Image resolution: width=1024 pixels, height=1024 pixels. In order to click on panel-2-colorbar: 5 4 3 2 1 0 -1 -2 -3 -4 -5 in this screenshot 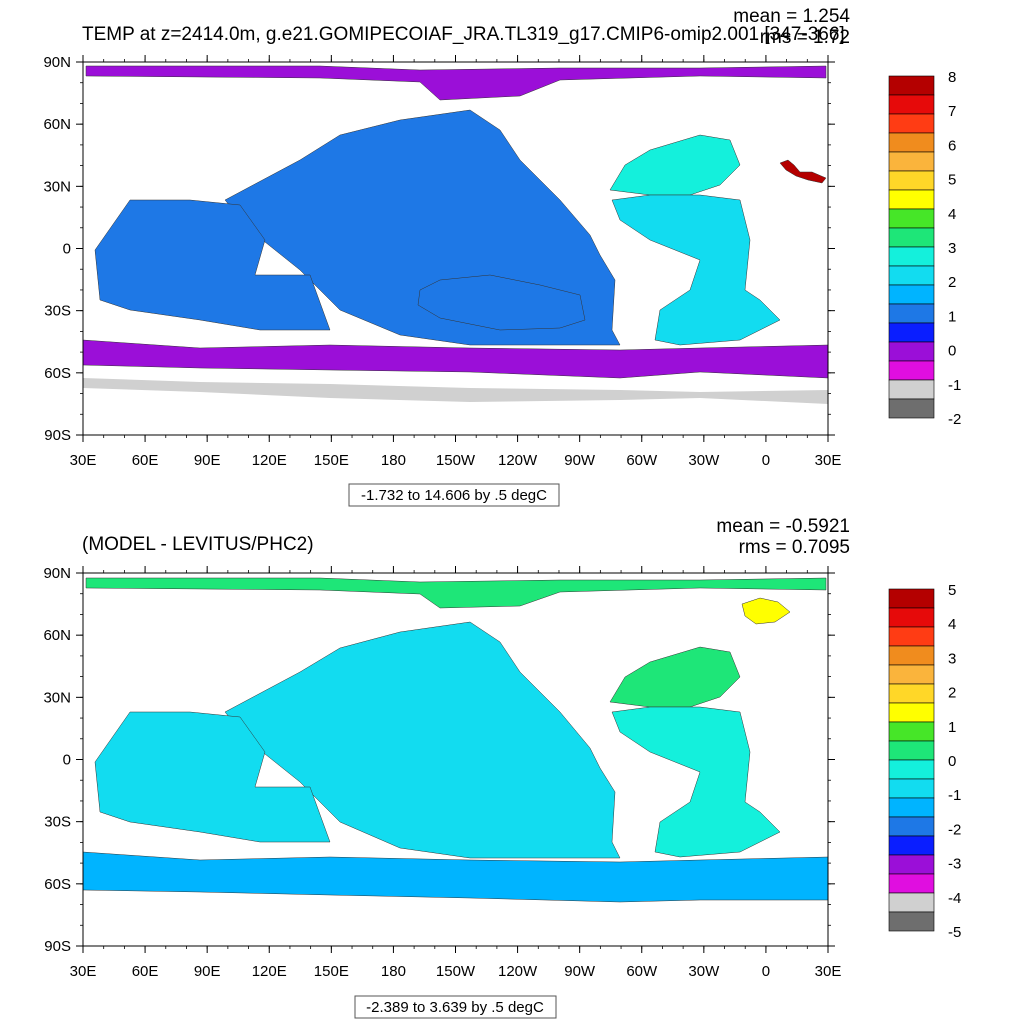, I will do `click(924, 761)`.